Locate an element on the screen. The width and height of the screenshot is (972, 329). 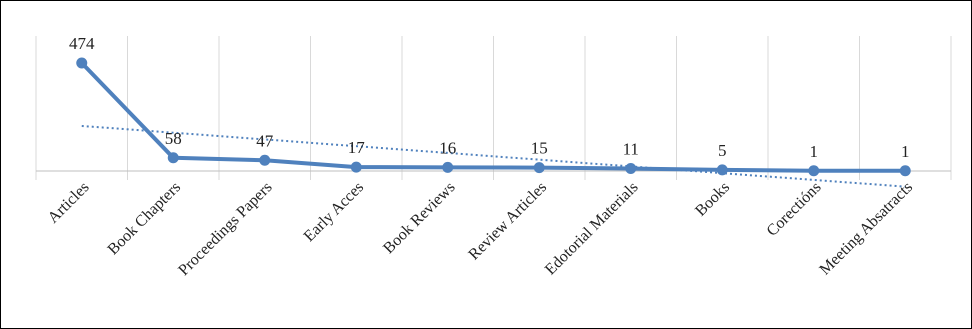
data-label: 47 is located at coordinates (265, 140).